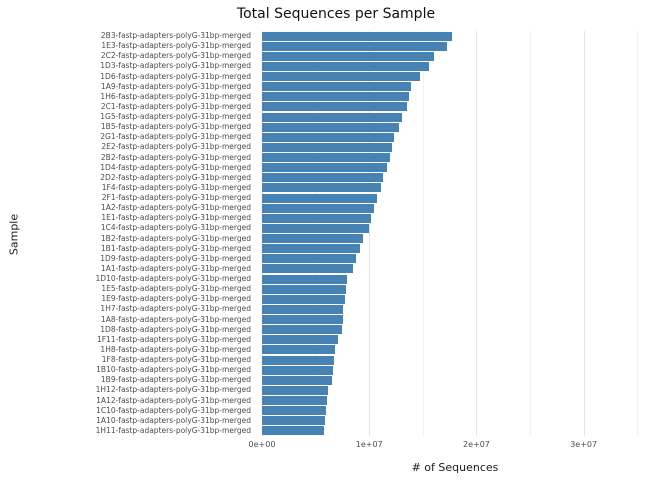 Image resolution: width=672 pixels, height=480 pixels. What do you see at coordinates (173, 400) in the screenshot?
I see `y-tick-label: 1A12-fastp-adapters-polyG-31bp-merged` at bounding box center [173, 400].